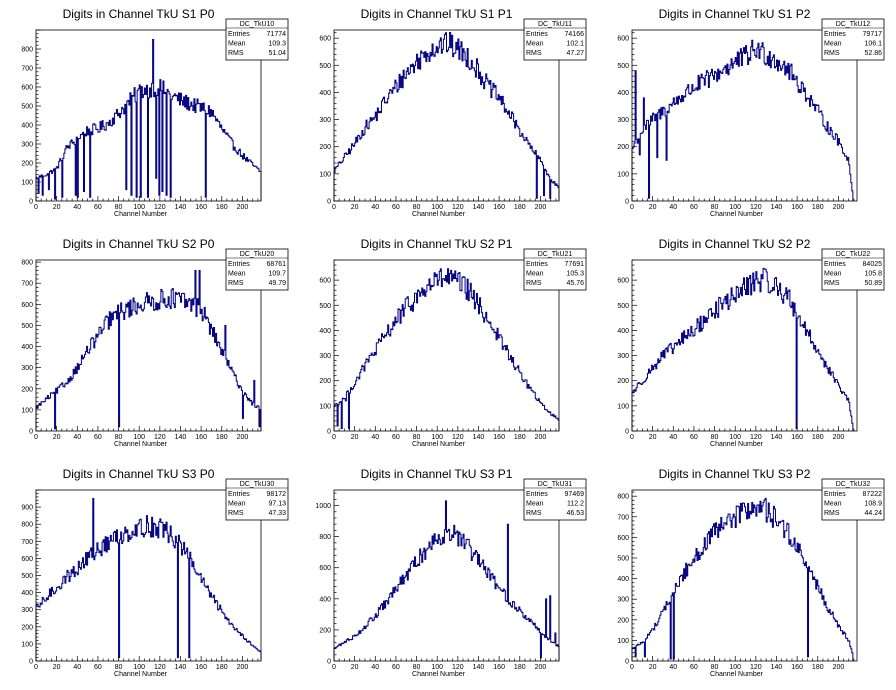 The width and height of the screenshot is (896, 690). I want to click on stats-mean-value: 106.1, so click(873, 44).